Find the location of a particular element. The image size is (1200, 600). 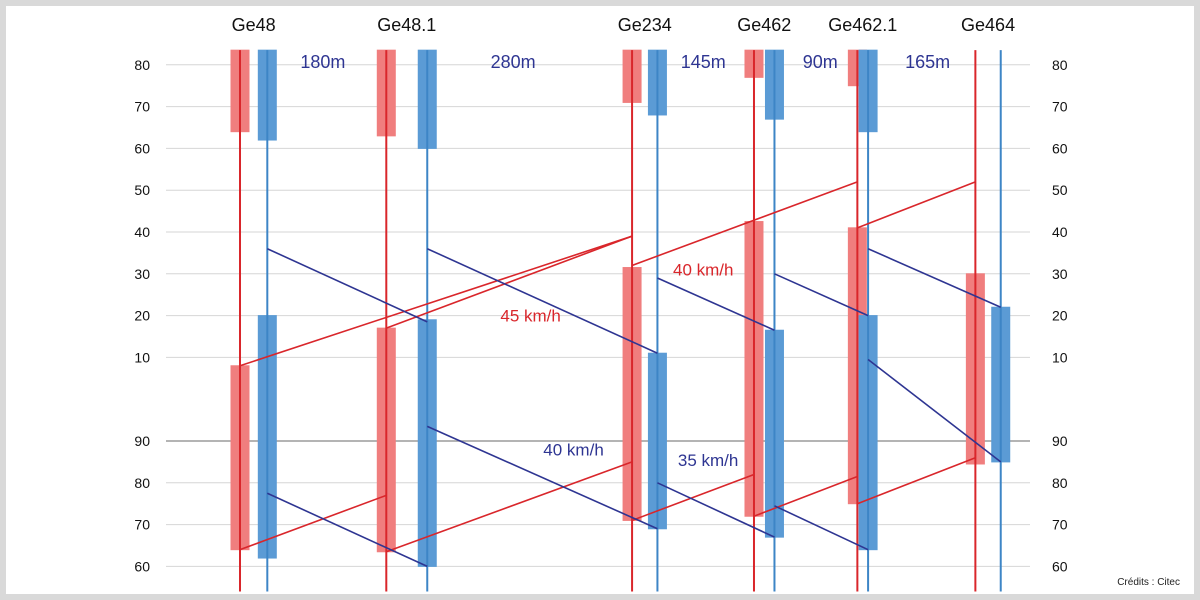

speed-label: 35 km/h is located at coordinates (708, 460).